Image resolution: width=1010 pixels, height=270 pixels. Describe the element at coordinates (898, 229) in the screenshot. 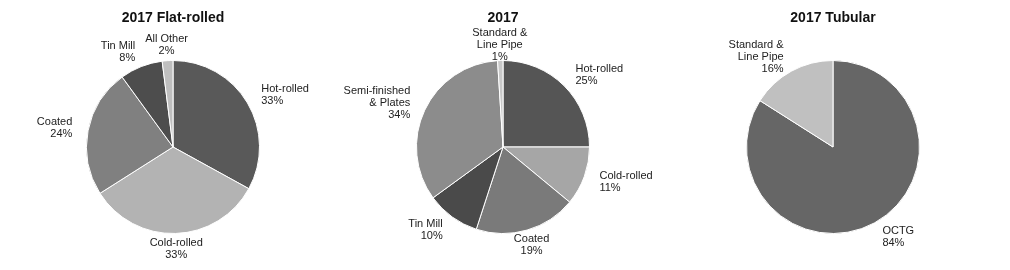

I see `slice-label: OCTG` at that location.